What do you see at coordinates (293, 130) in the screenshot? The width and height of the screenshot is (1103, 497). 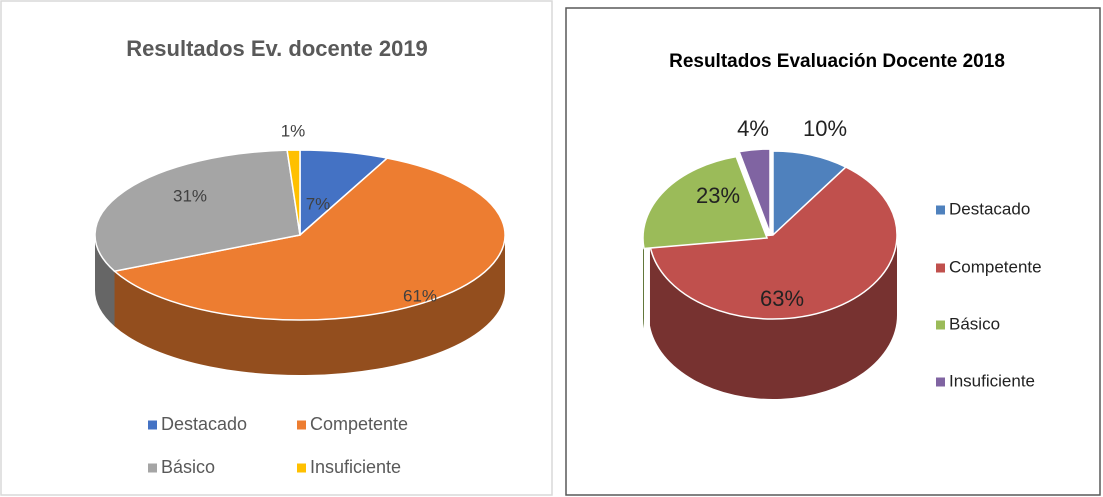 I see `data-label: 1%` at bounding box center [293, 130].